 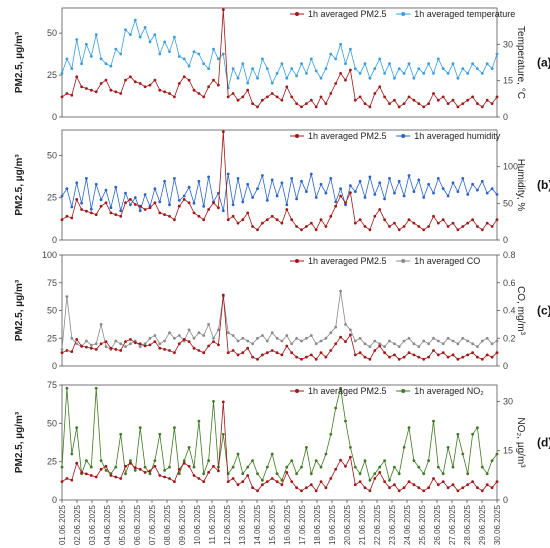 I want to click on x-tick-label: 15.06.2025, so click(x=272, y=524).